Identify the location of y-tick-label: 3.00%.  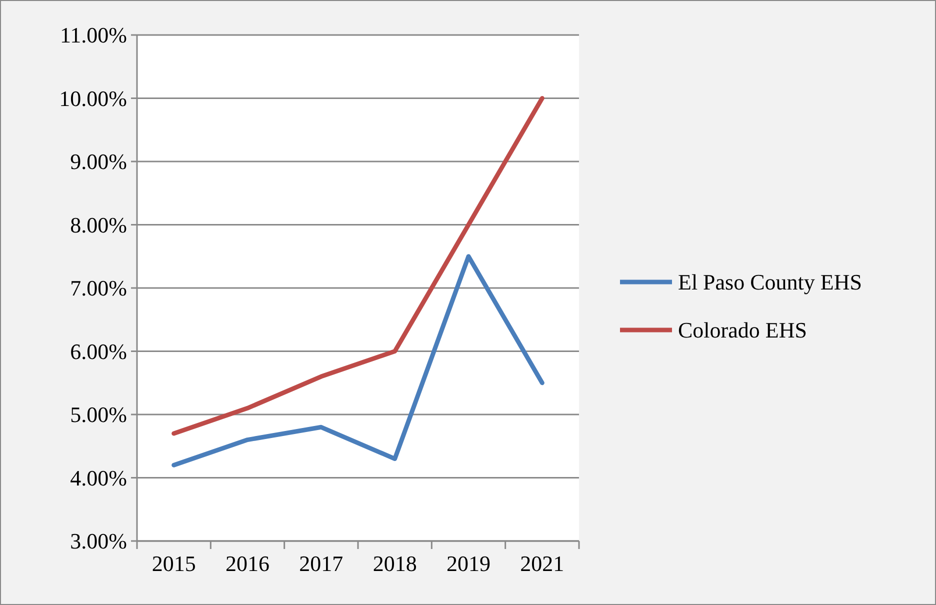
(98, 541).